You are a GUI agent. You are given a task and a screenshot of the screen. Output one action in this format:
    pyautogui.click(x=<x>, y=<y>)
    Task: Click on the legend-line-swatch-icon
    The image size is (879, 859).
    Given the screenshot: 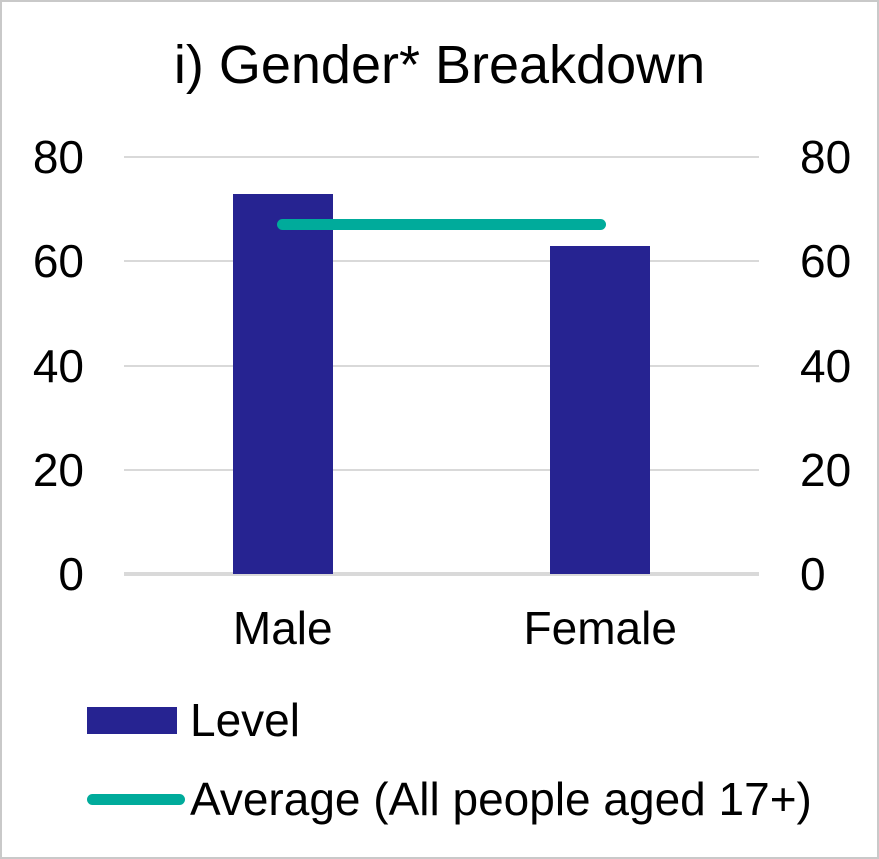 What is the action you would take?
    pyautogui.click(x=136, y=799)
    